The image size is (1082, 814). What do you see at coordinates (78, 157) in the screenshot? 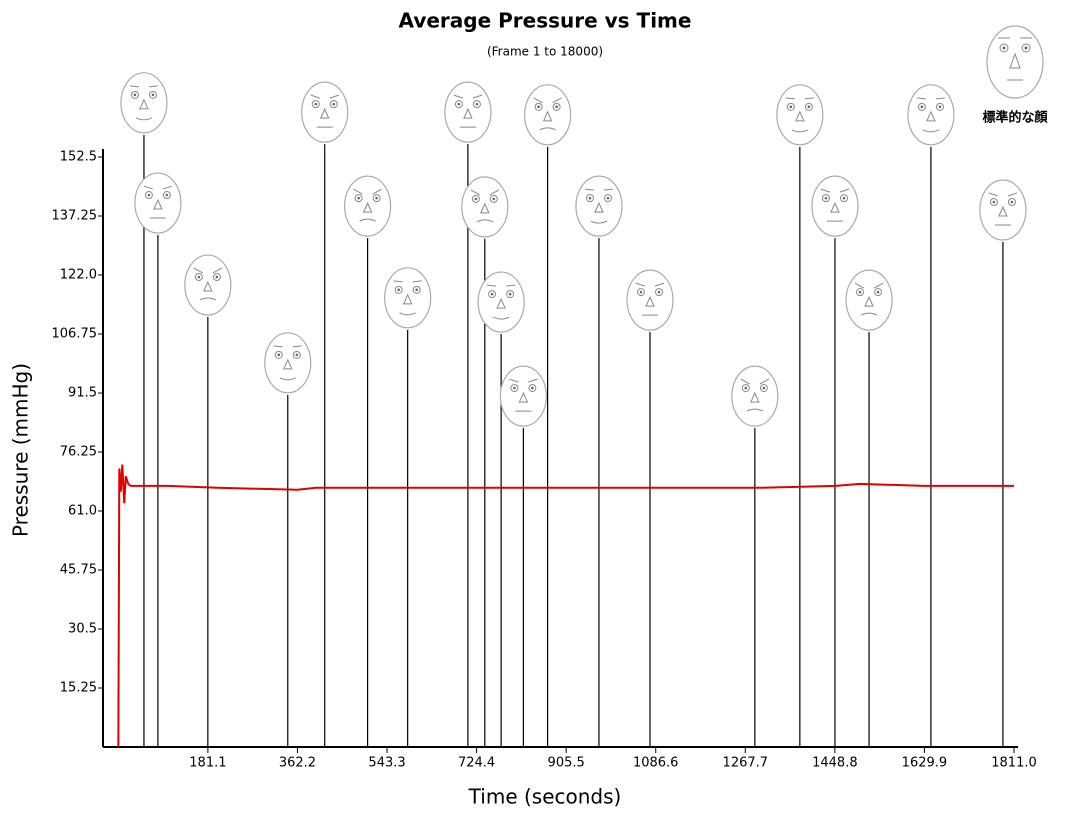
I see `y-tick-label: 152.5` at bounding box center [78, 157].